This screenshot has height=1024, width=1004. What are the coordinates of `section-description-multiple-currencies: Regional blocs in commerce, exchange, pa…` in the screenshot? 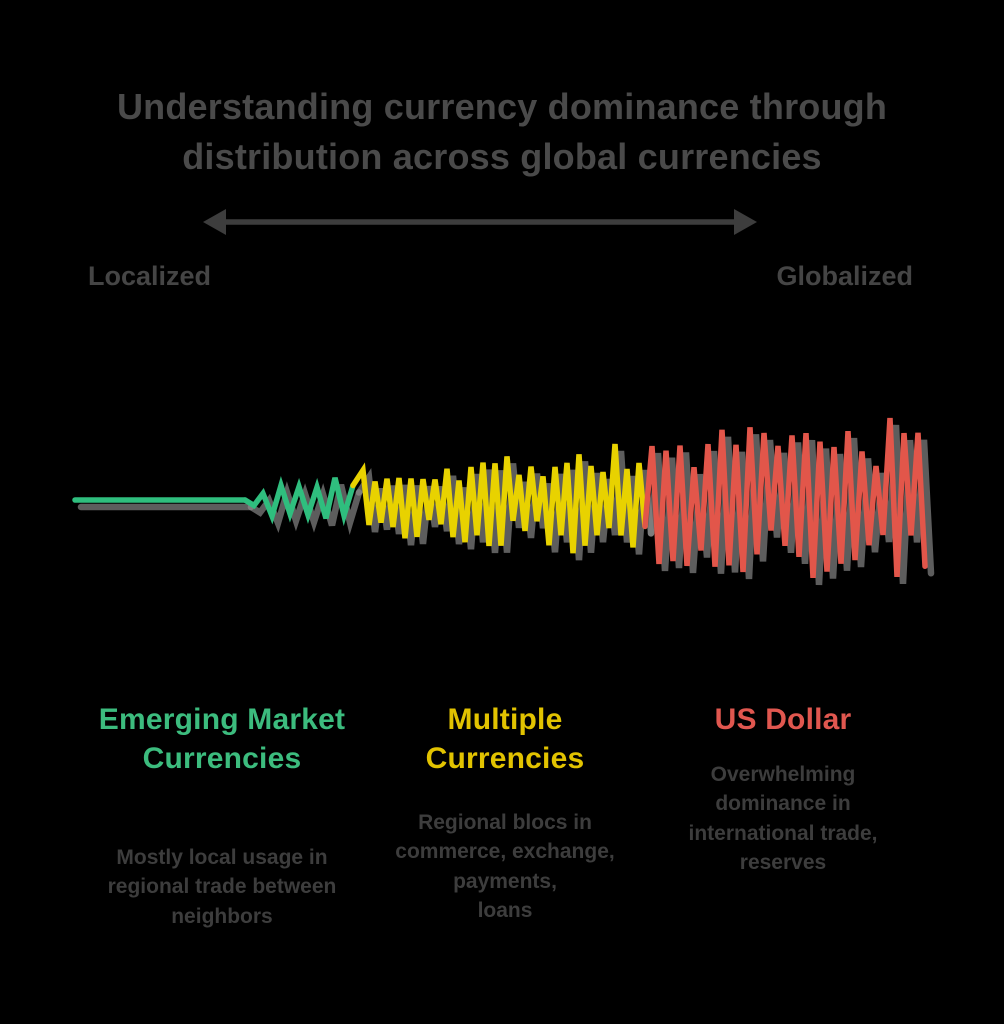 It's located at (505, 867).